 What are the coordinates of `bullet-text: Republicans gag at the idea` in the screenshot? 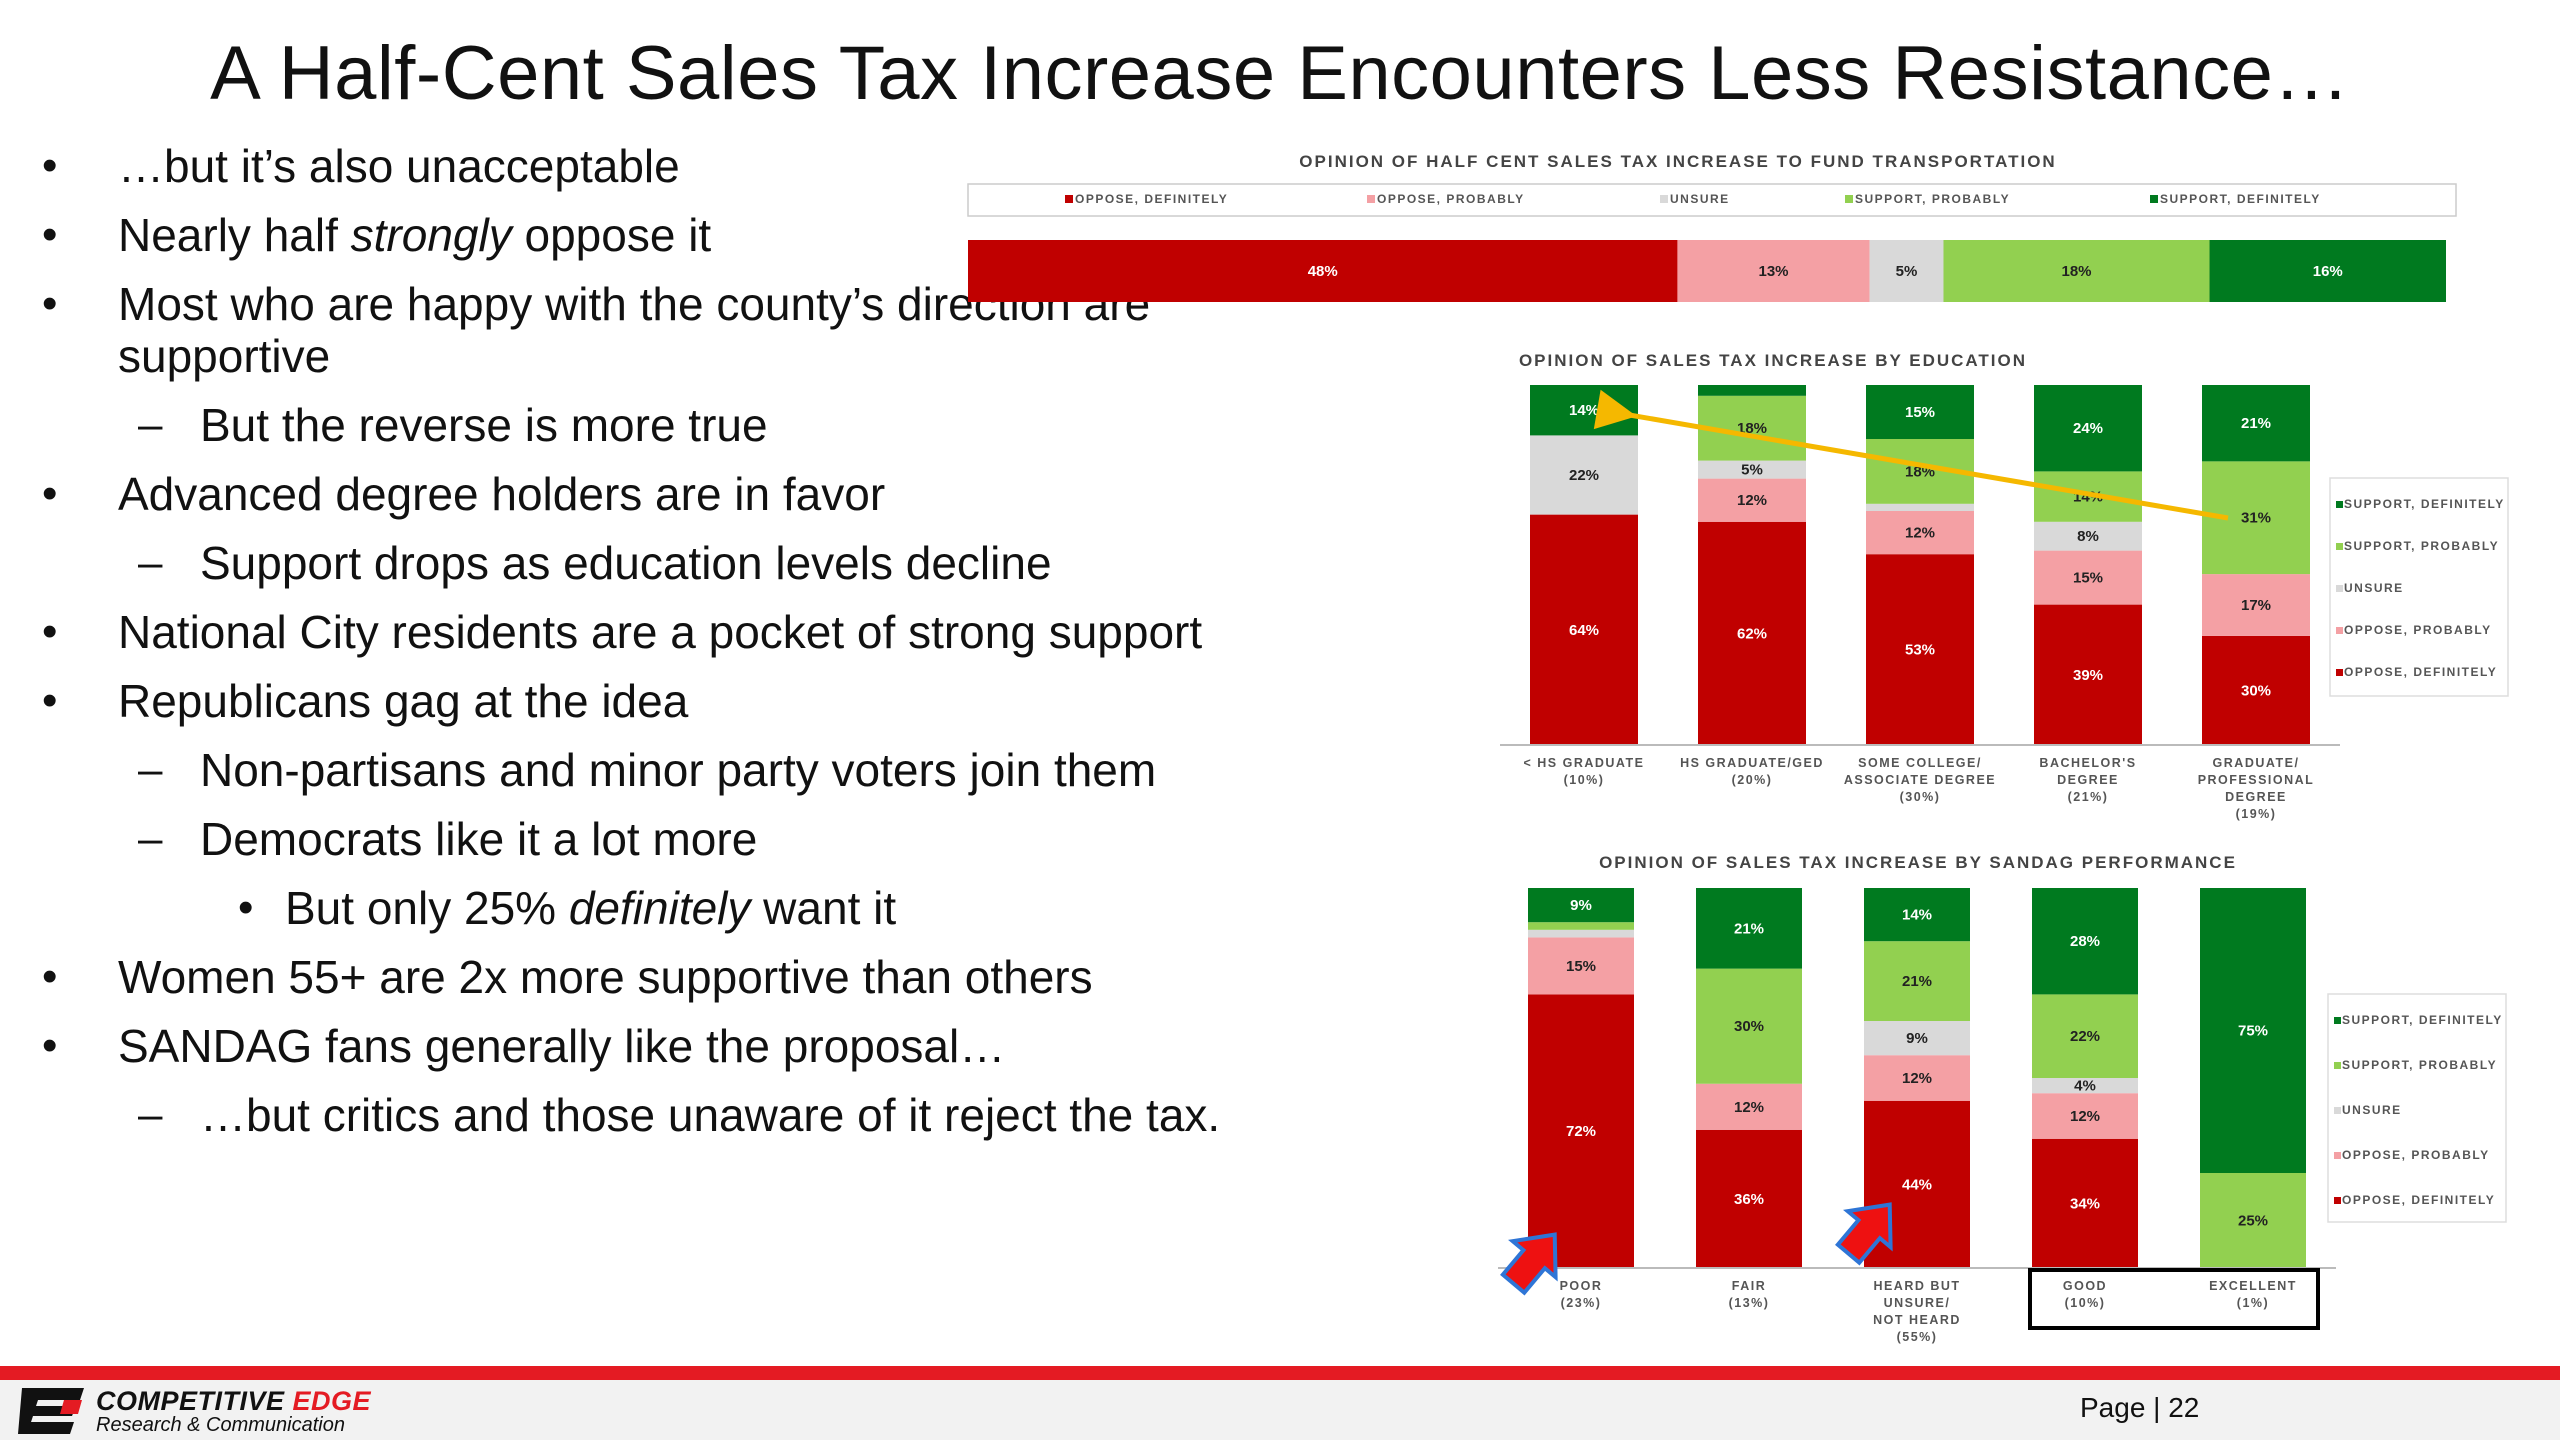 It's located at (403, 701).